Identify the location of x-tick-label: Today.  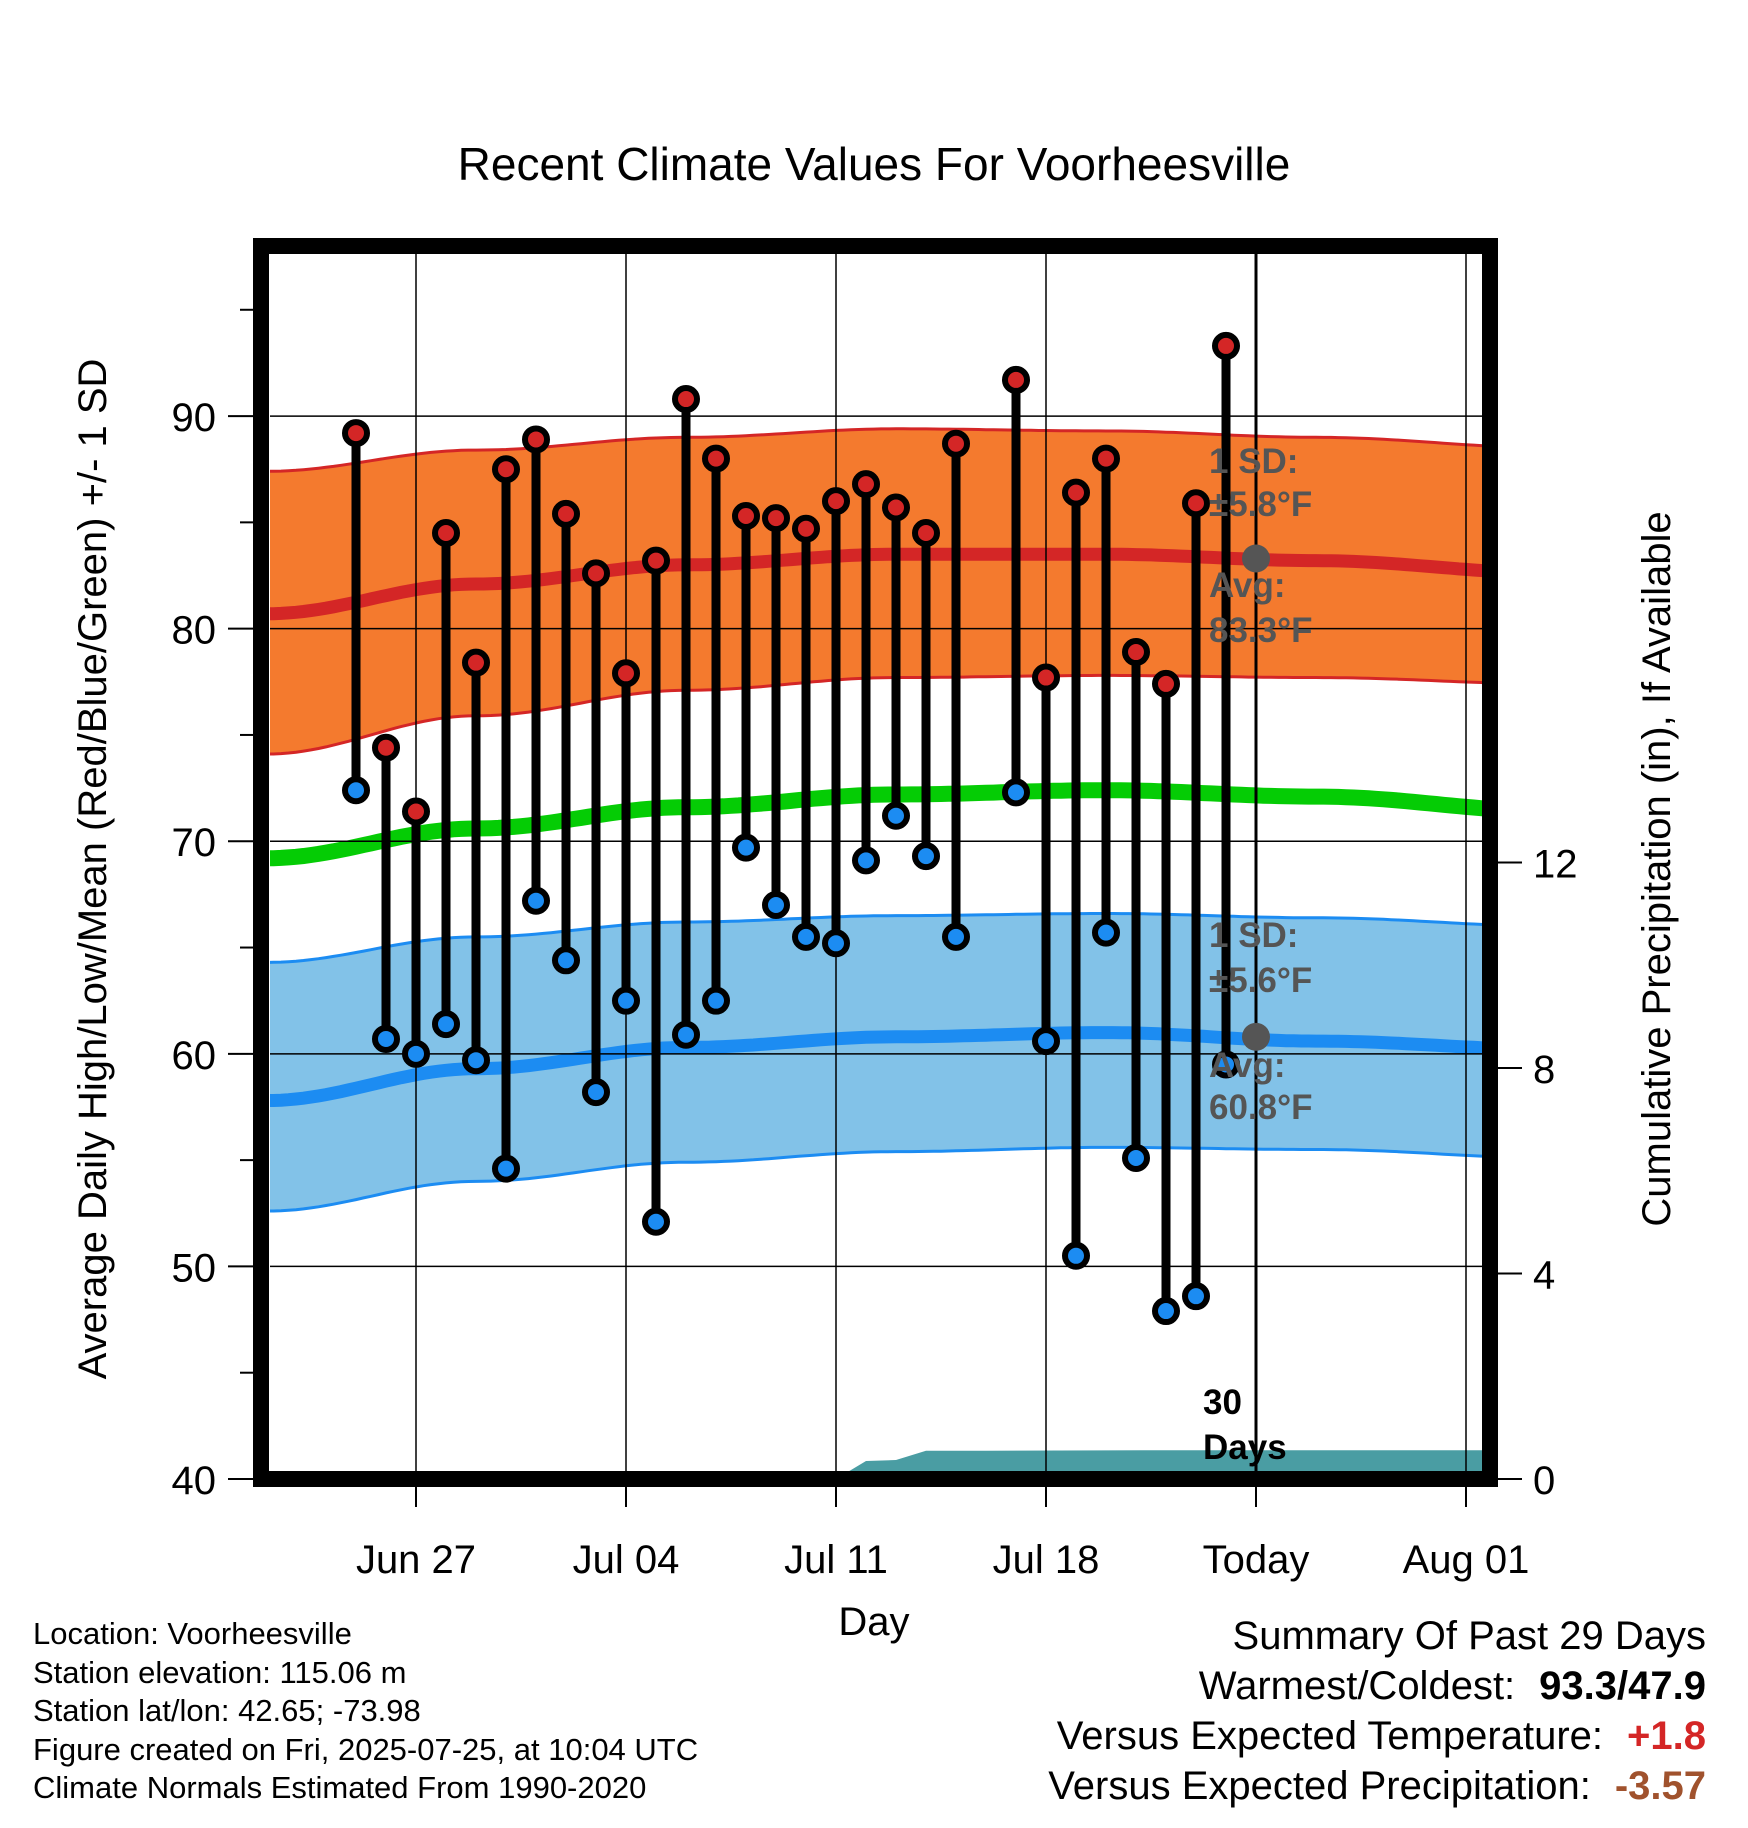
(1256, 1560).